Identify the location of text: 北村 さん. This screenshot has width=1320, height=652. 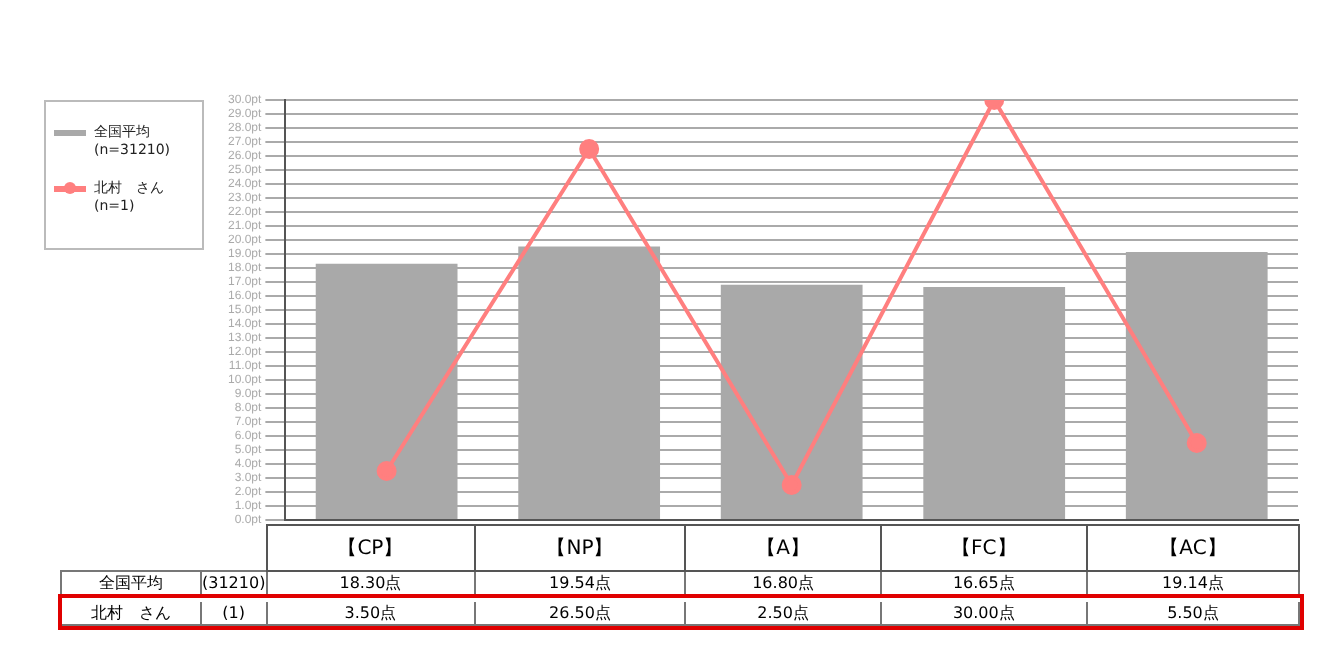
(131, 611).